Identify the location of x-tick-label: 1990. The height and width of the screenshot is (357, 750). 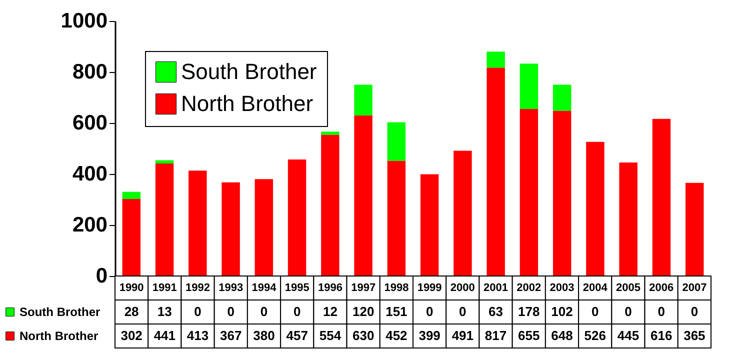
(131, 288).